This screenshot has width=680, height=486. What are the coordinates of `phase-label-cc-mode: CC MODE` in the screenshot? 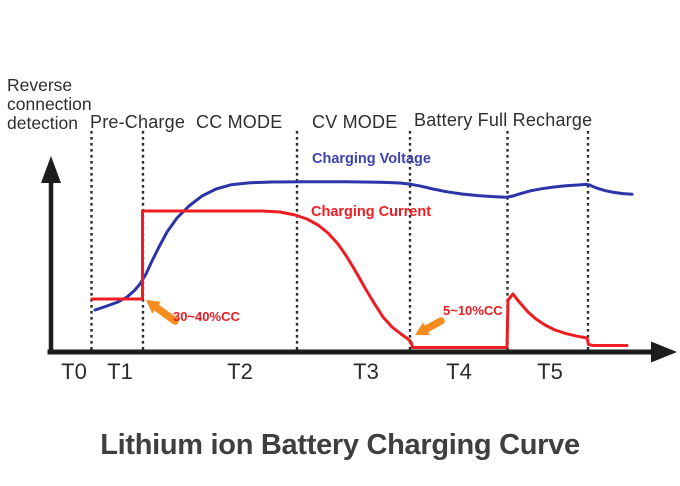 It's located at (239, 122).